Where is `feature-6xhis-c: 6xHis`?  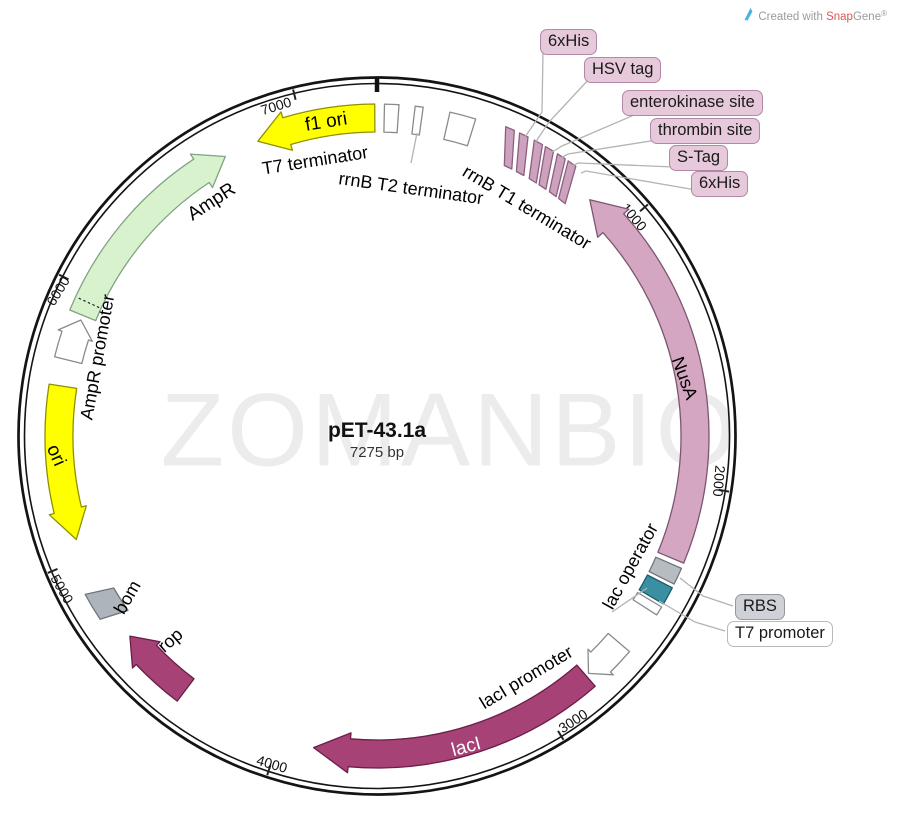
feature-6xhis-c: 6xHis is located at coordinates (567, 182).